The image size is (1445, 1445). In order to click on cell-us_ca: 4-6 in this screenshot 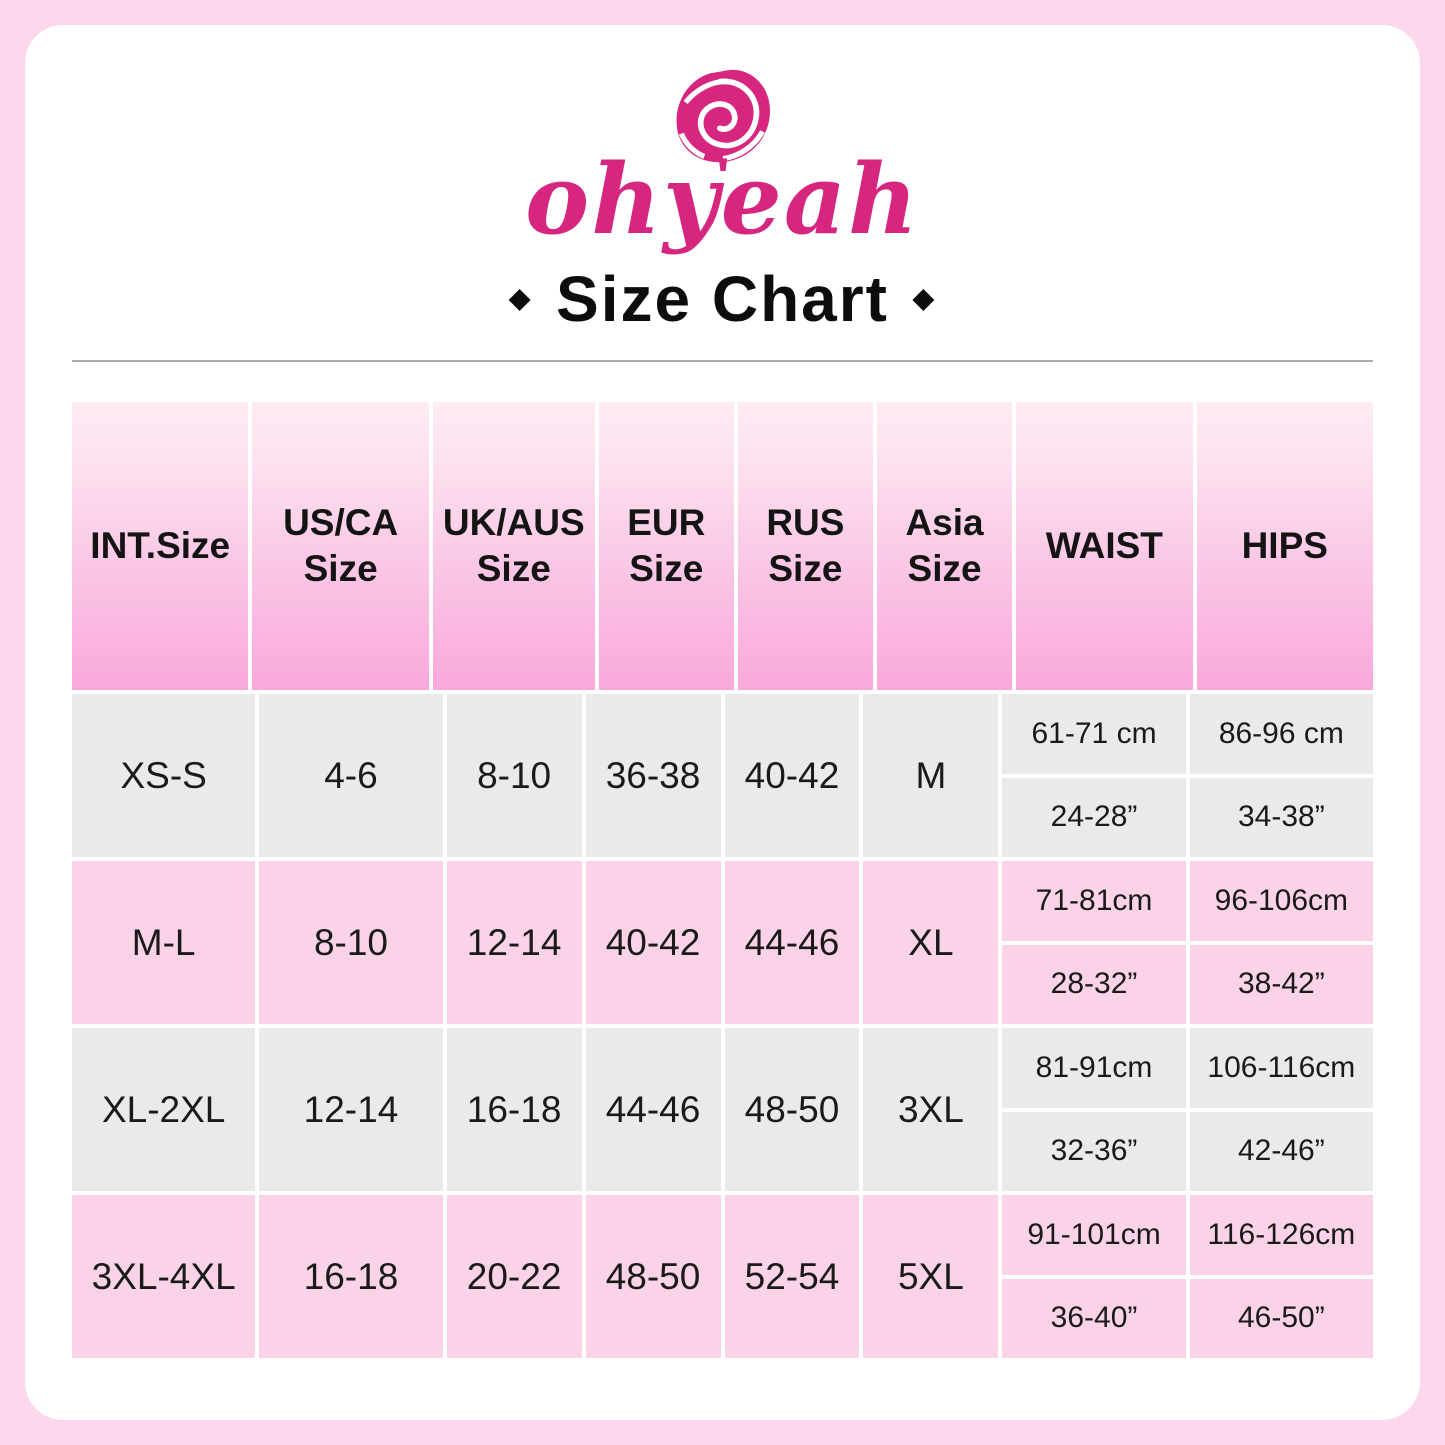, I will do `click(351, 775)`.